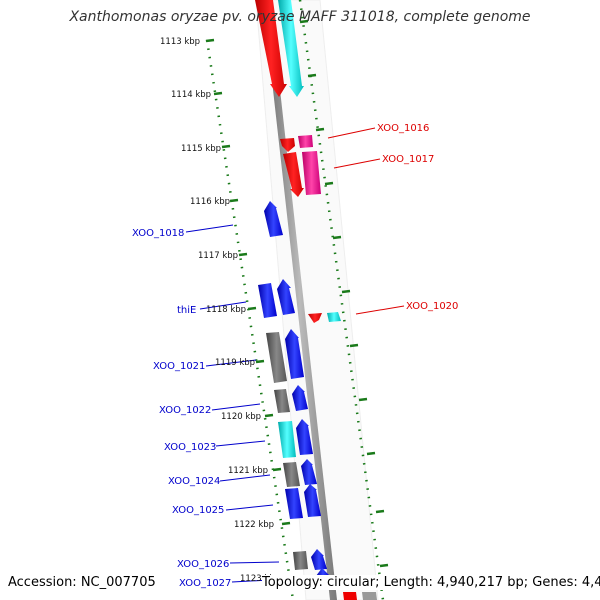 The height and width of the screenshot is (600, 600). What do you see at coordinates (300, 300) in the screenshot?
I see `genome-backbone` at bounding box center [300, 300].